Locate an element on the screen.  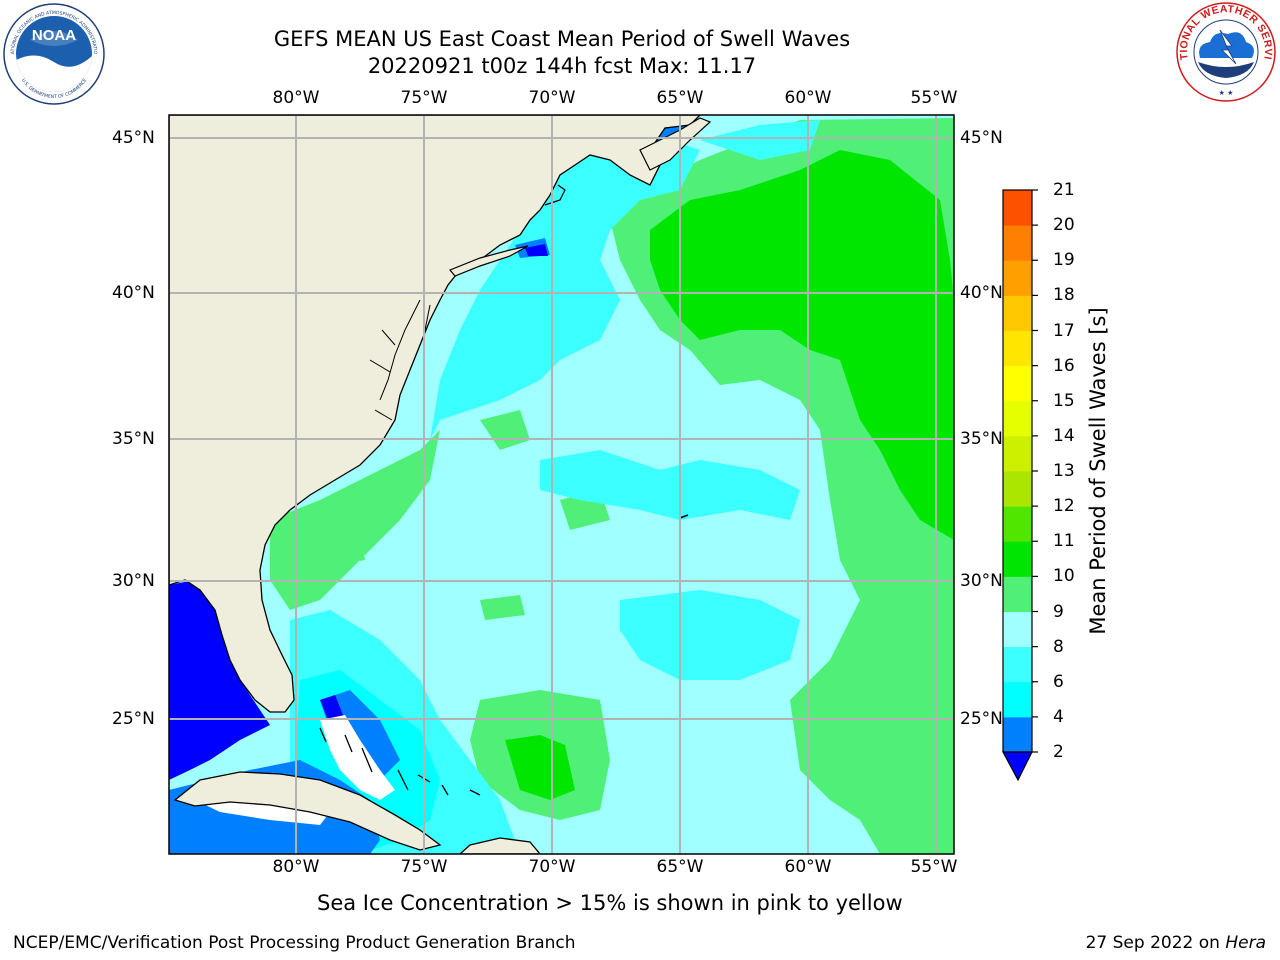
lon-label-bottom: 80°W is located at coordinates (296, 867).